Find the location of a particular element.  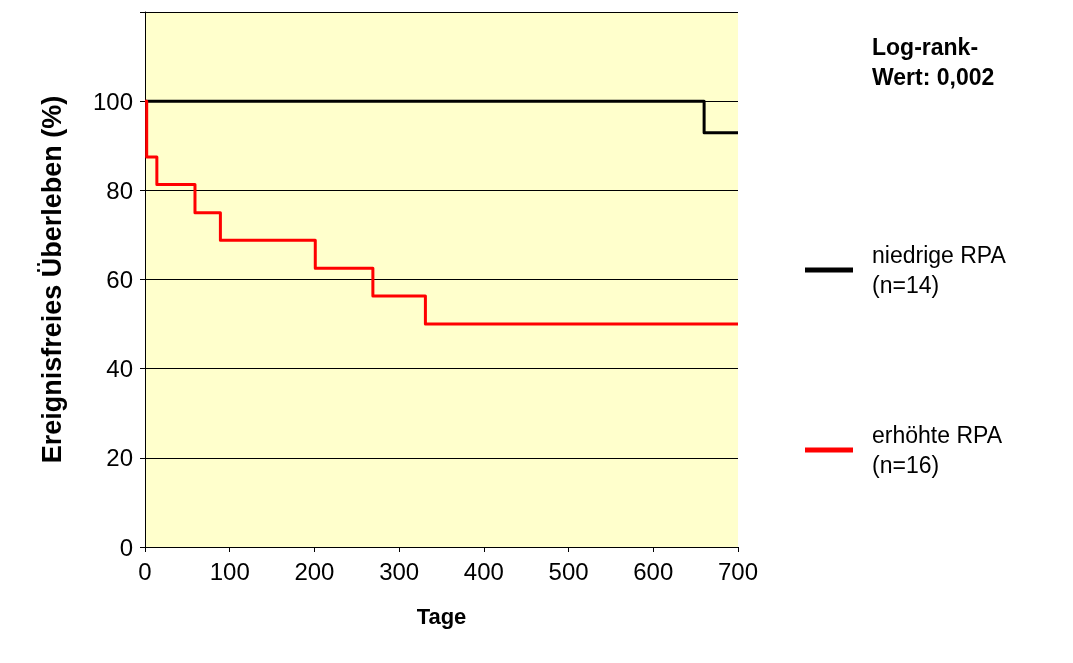

y-tick-label: 100 is located at coordinates (112, 101).